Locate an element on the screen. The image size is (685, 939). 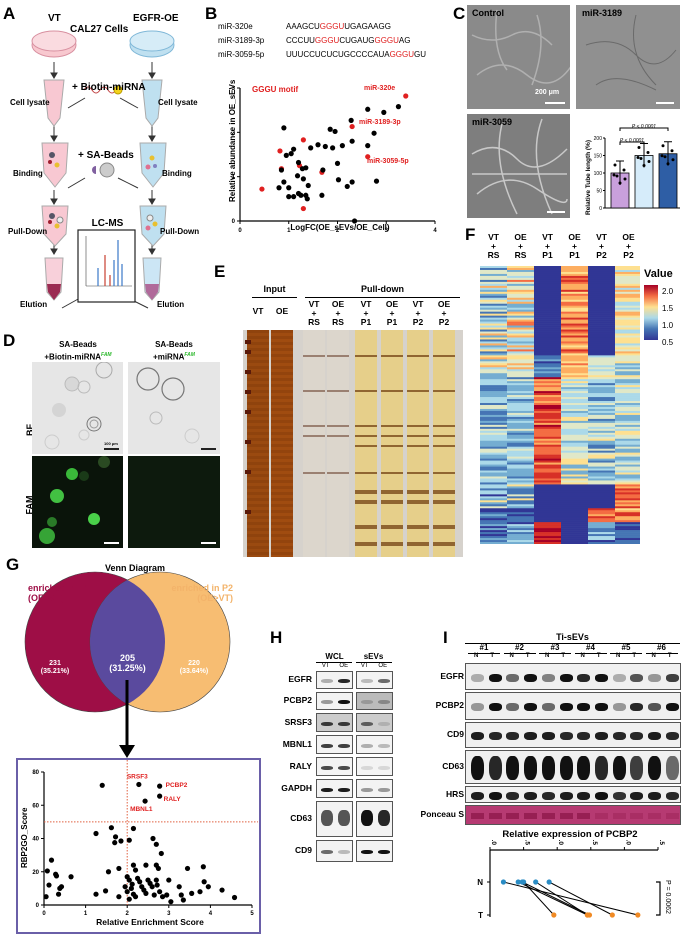
scale-bar-label: 100 μm is located at coordinates (111, 443).